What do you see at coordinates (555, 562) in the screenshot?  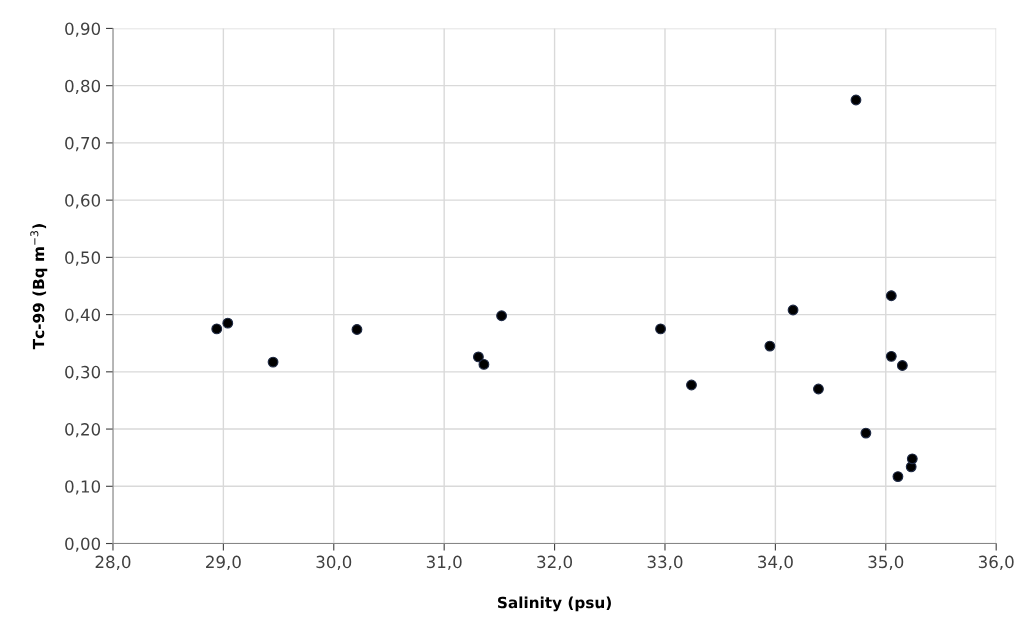 I see `x-tick-label: 32,0` at bounding box center [555, 562].